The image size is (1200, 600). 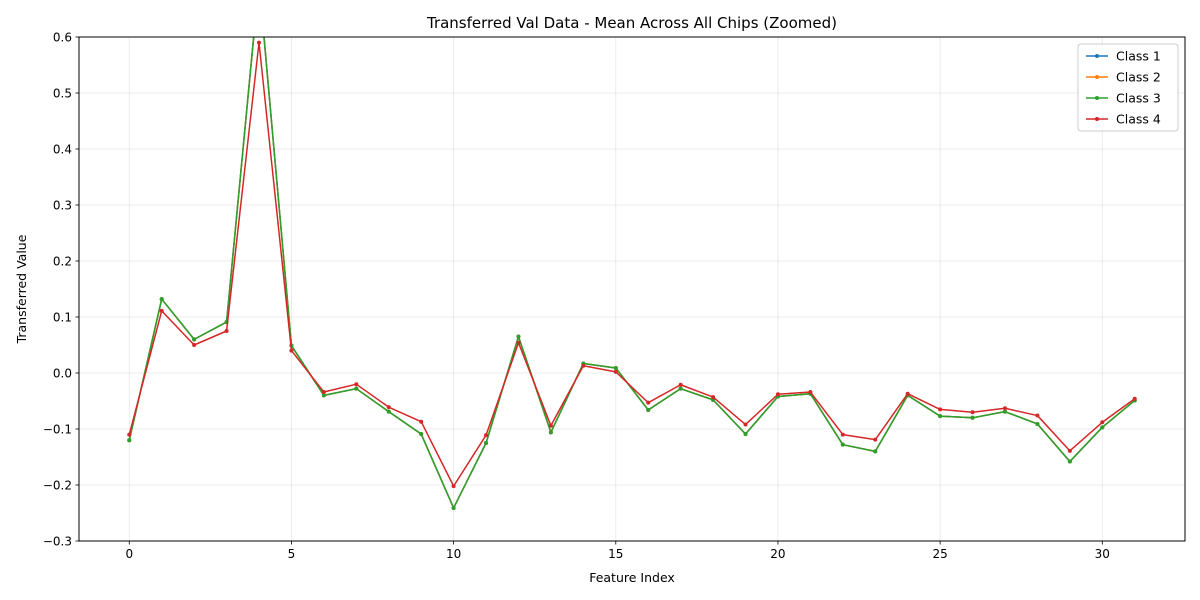 What do you see at coordinates (632, 577) in the screenshot?
I see `x-axis-label: Feature Index` at bounding box center [632, 577].